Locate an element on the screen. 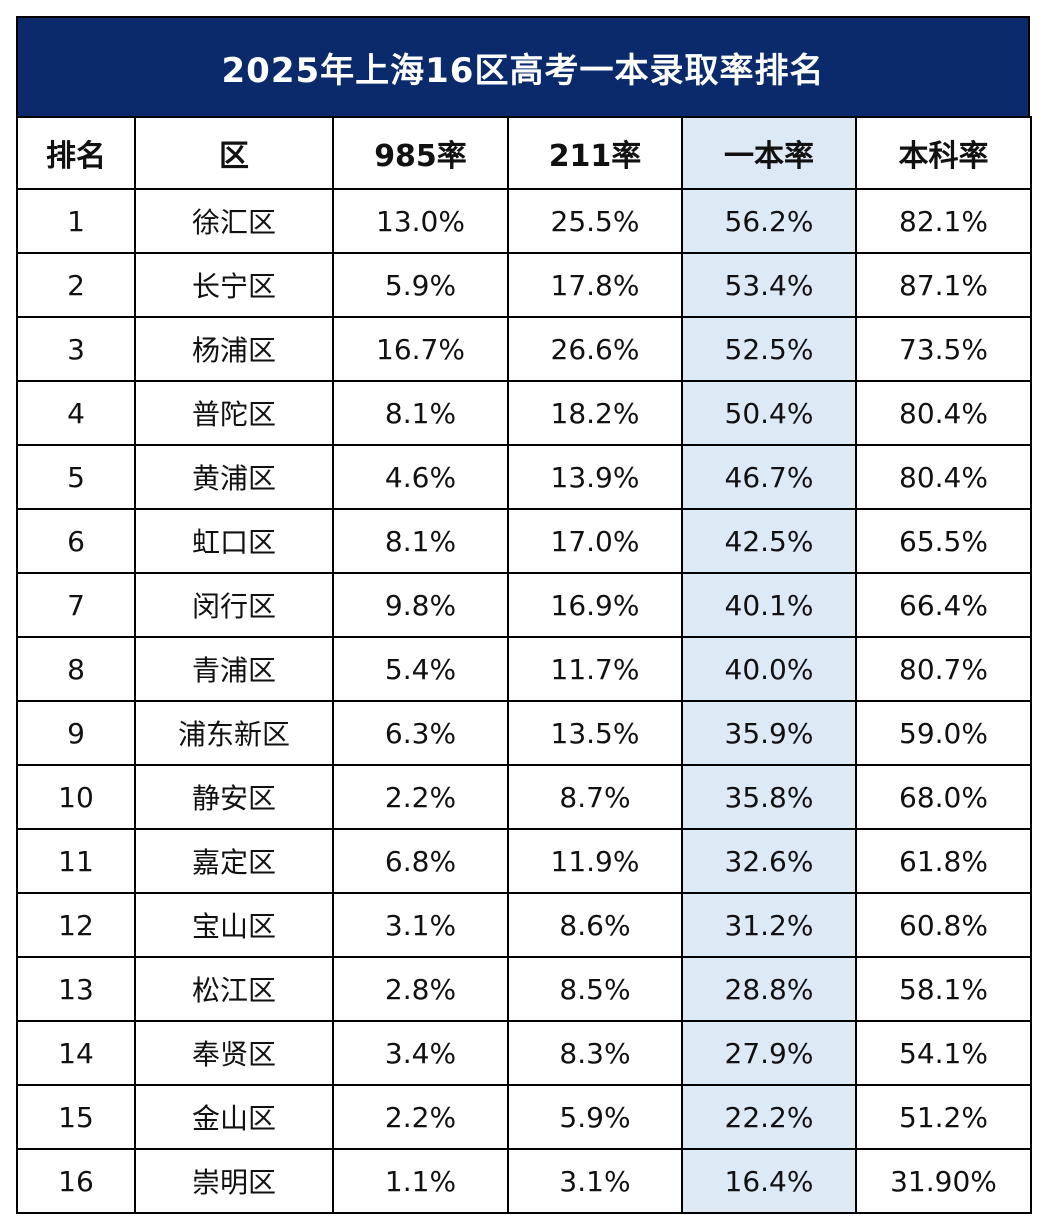 The image size is (1046, 1228). tier1-rate-cell: 46.7% is located at coordinates (769, 477).